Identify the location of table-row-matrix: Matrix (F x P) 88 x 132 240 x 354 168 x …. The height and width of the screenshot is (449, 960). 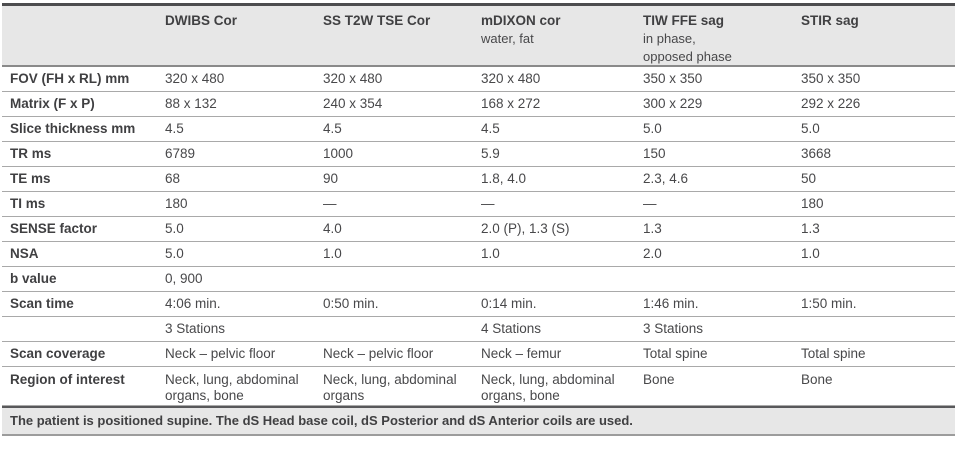
(478, 104).